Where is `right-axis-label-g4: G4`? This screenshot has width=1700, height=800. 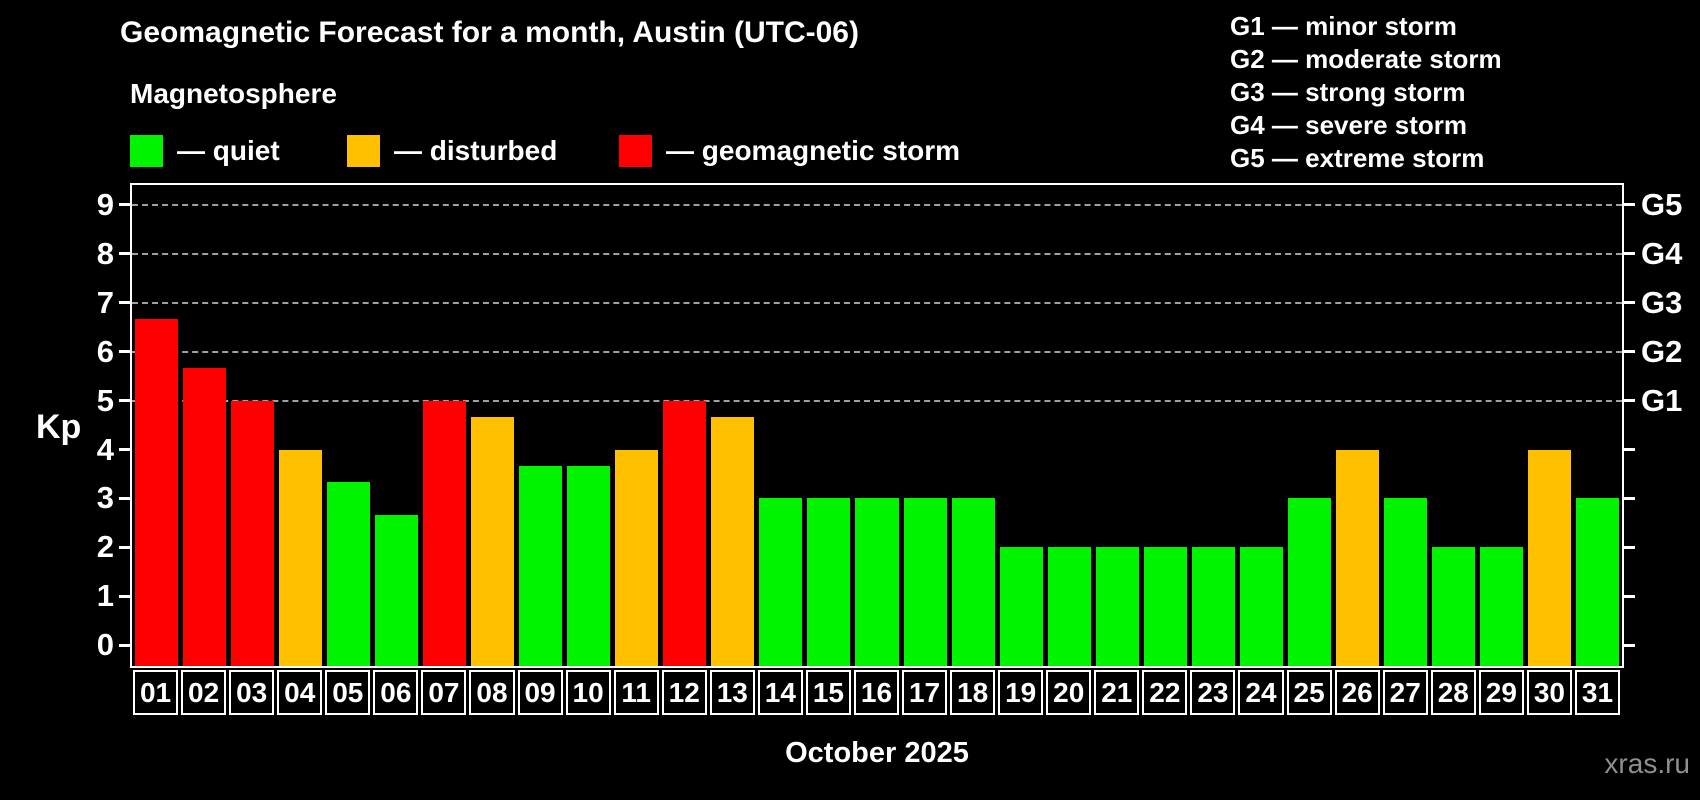
right-axis-label-g4: G4 is located at coordinates (1662, 253).